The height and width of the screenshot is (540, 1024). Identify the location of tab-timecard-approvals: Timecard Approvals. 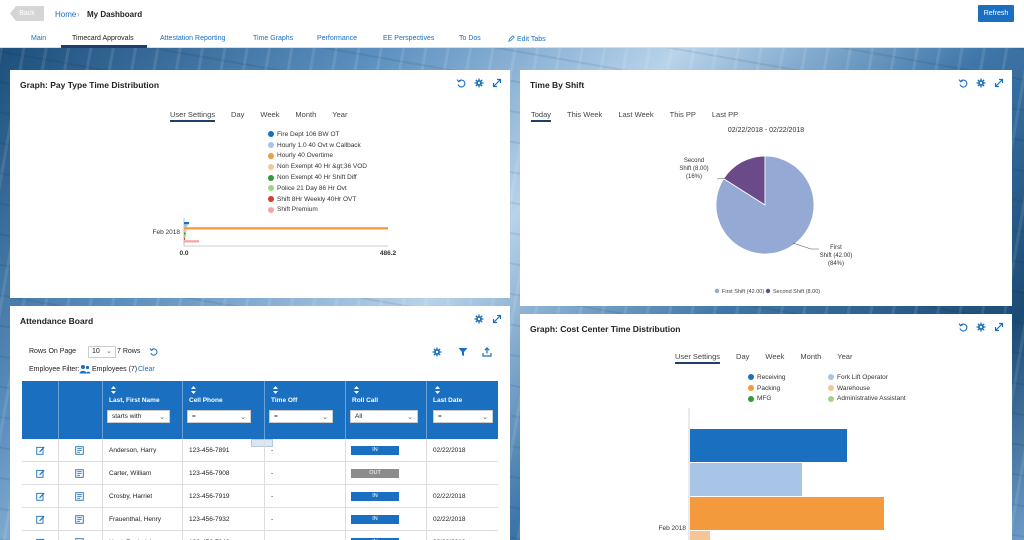
(103, 38).